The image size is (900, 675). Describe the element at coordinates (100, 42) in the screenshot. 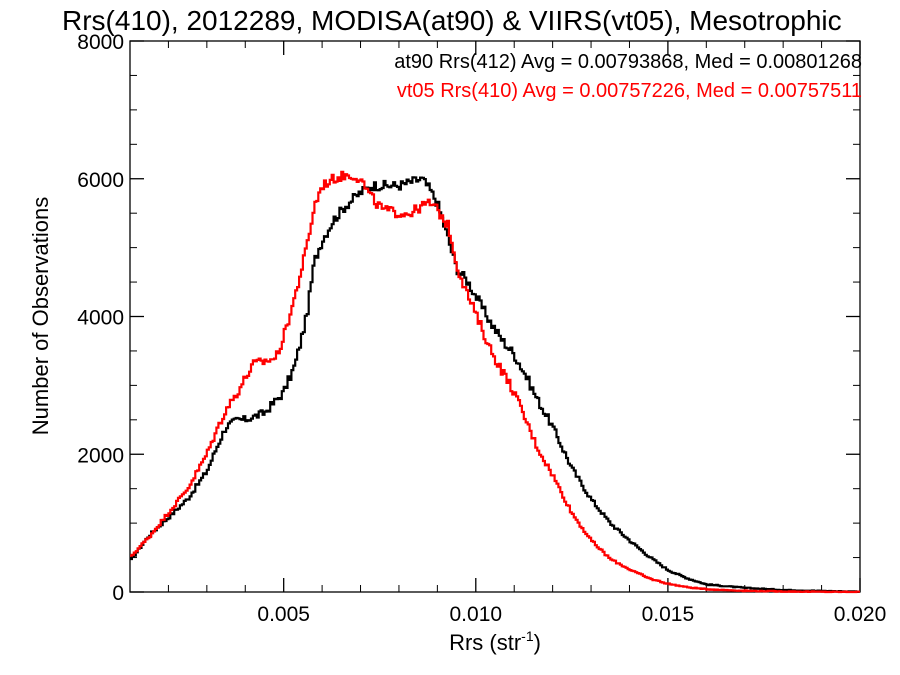

I see `y-tick-label: 8000` at that location.